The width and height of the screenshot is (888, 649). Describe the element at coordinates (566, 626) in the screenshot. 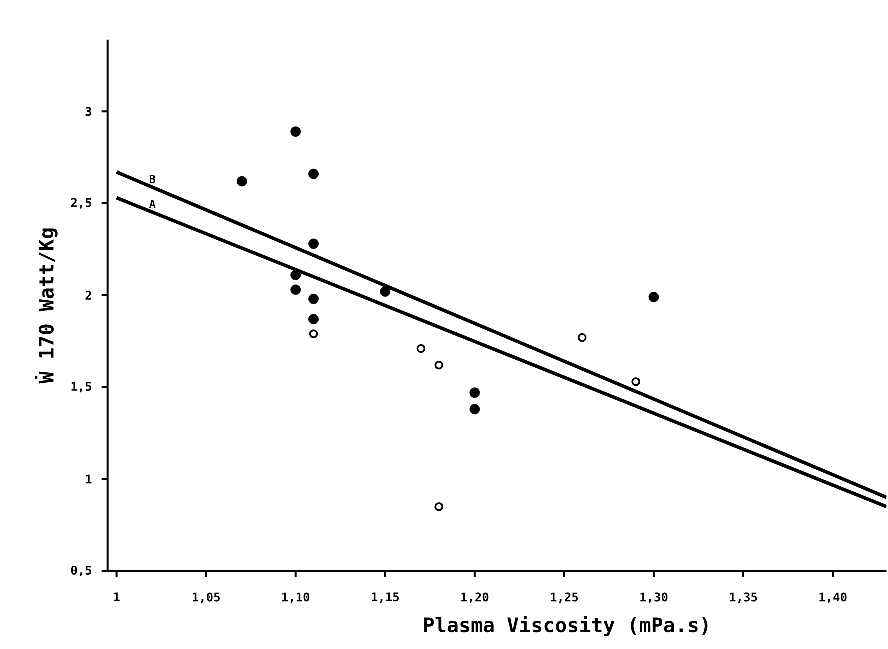

I see `x-axis-title: Plasma Viscosity (mPa.s)` at that location.